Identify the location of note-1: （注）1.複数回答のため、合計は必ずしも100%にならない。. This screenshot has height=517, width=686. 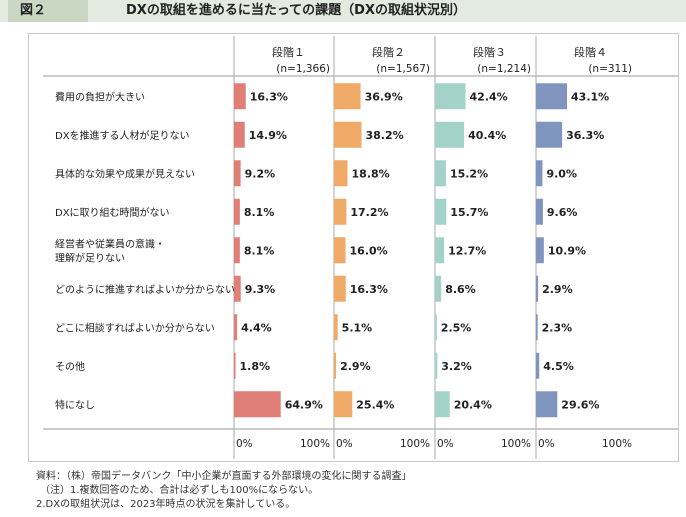
(179, 490).